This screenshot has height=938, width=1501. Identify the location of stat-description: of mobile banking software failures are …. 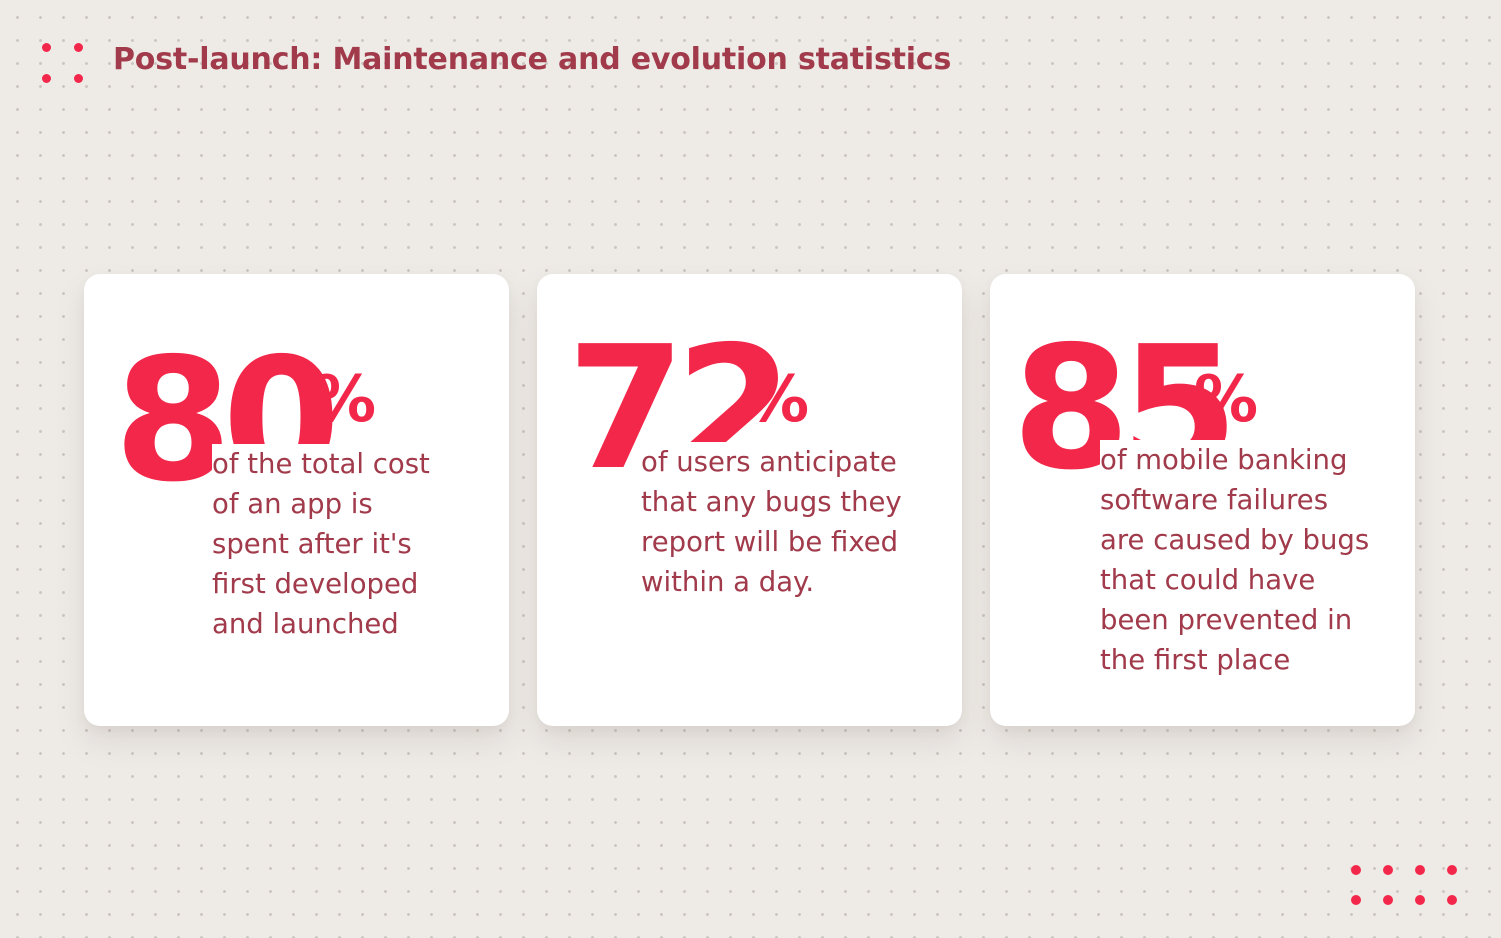
(1237, 560).